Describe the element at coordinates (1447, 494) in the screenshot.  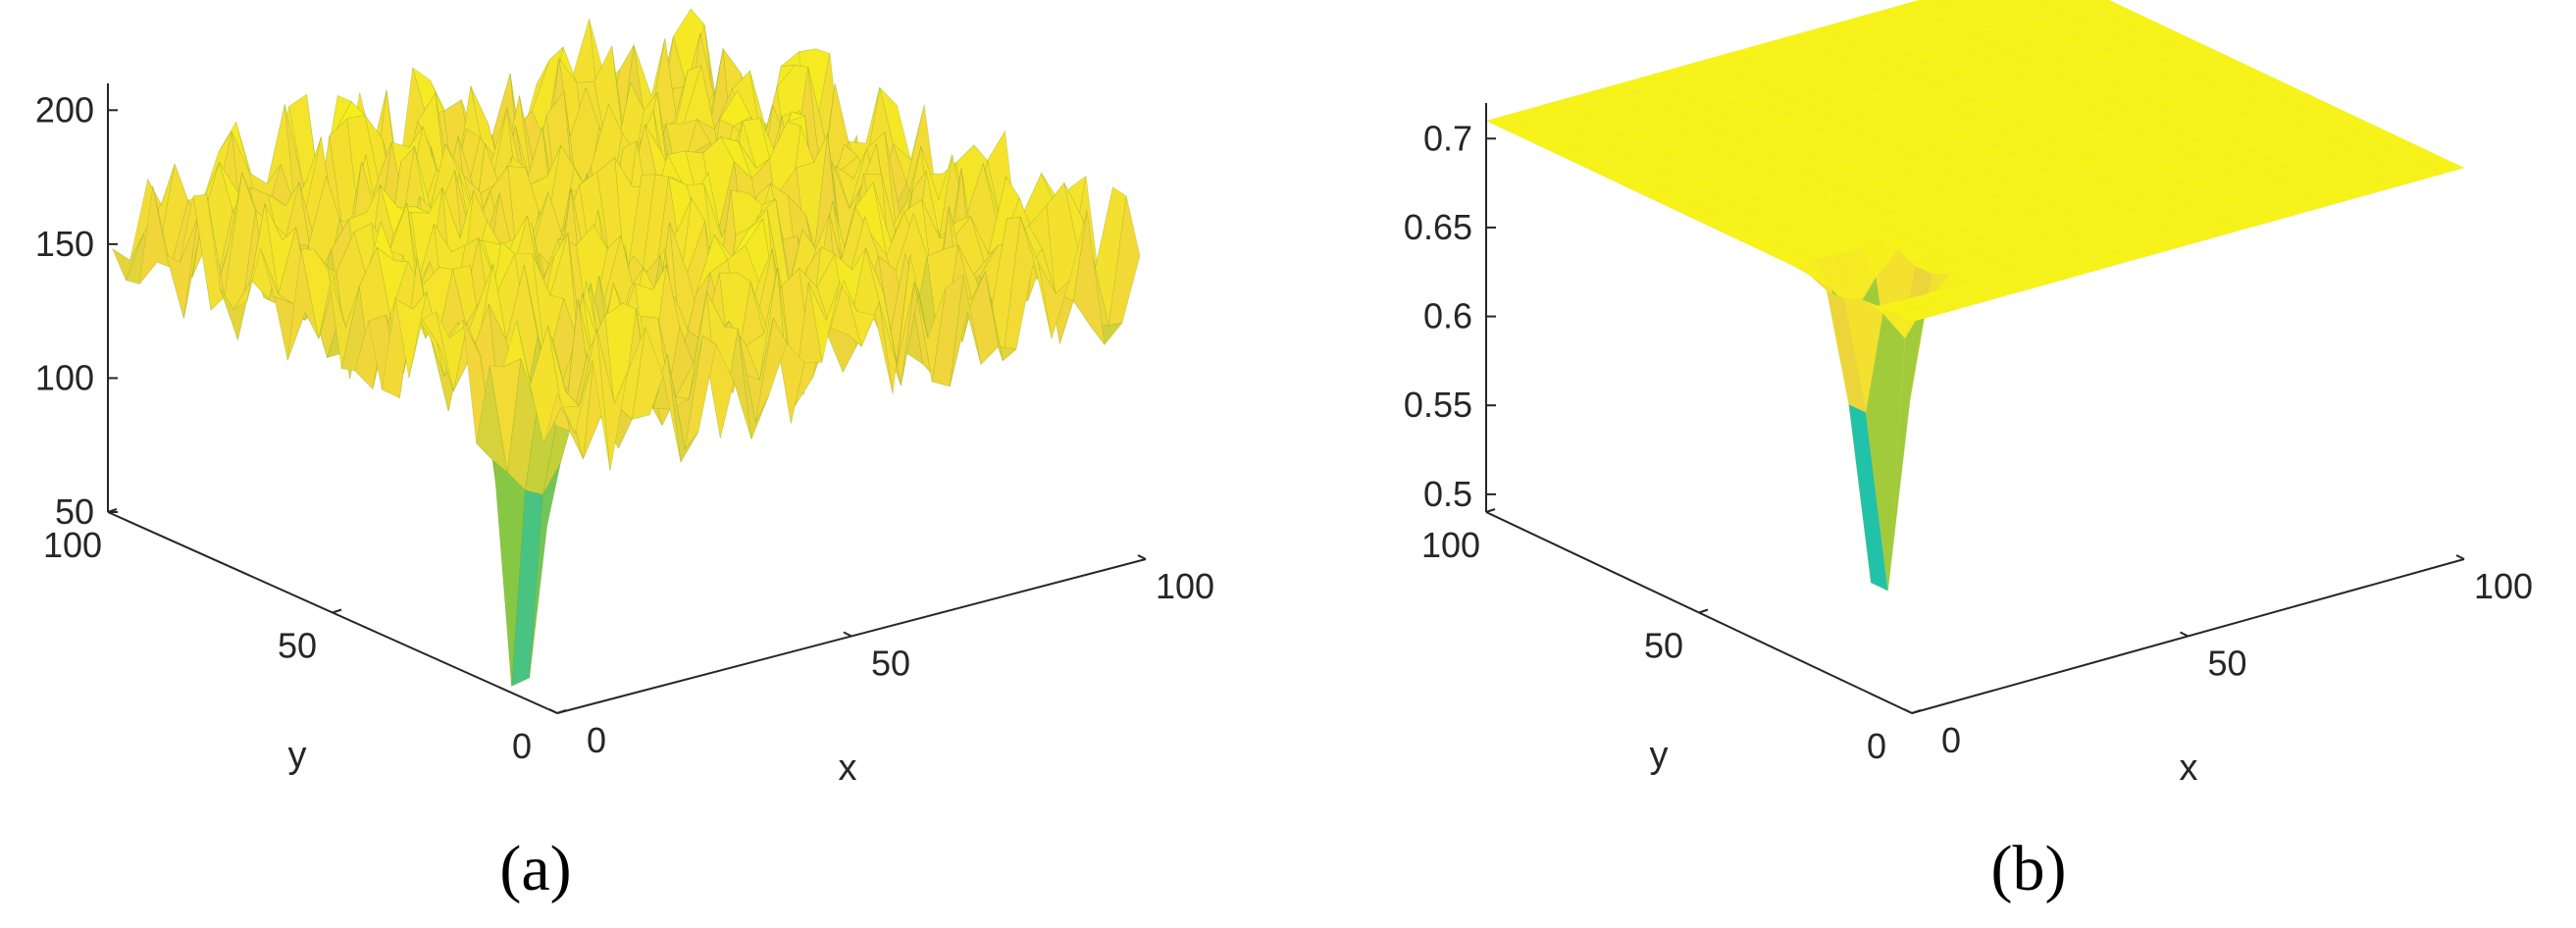
I see `z-tick-label: 0.5` at that location.